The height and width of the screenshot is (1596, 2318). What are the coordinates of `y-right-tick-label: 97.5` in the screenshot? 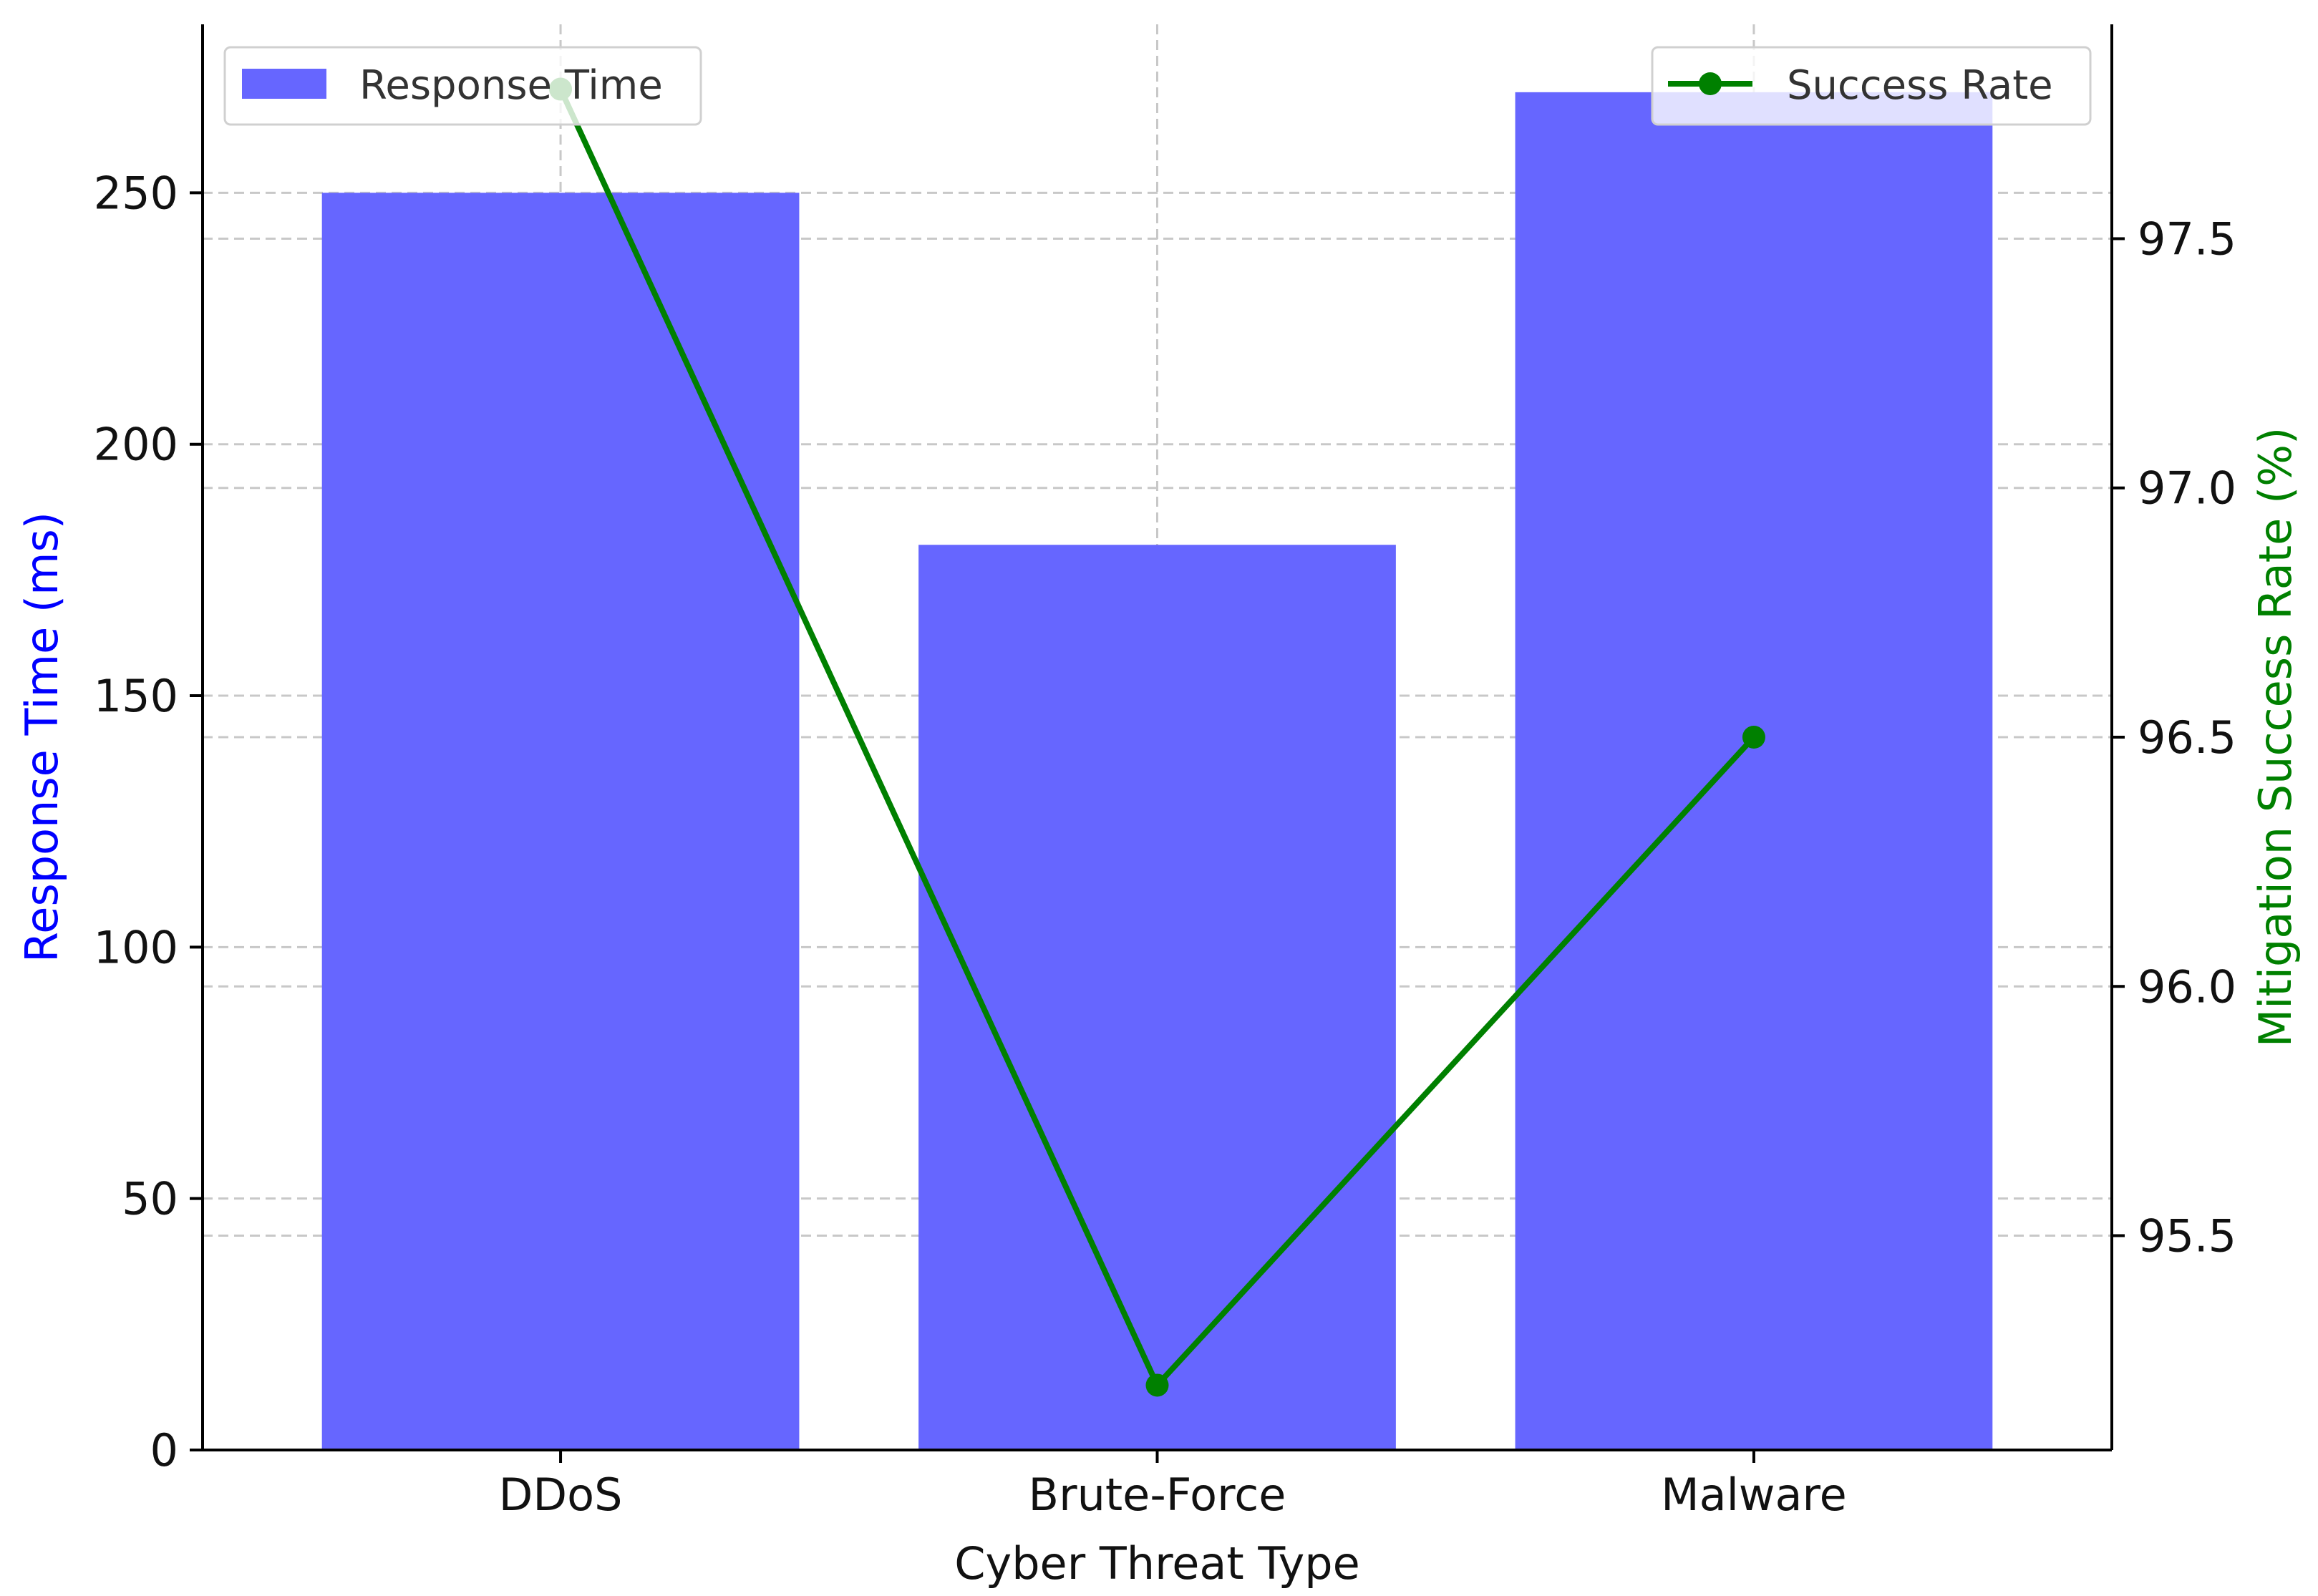 It's located at (2187, 239).